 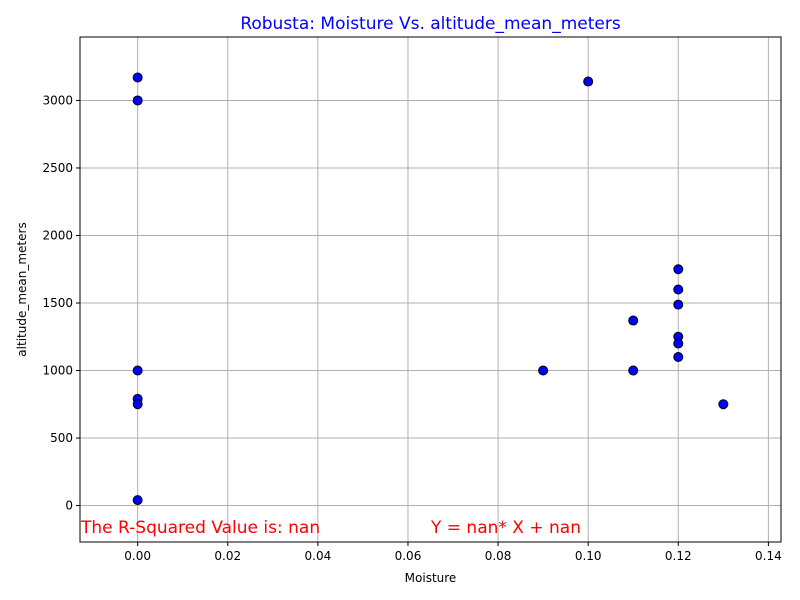 What do you see at coordinates (408, 556) in the screenshot?
I see `x-tick-label: 0.06` at bounding box center [408, 556].